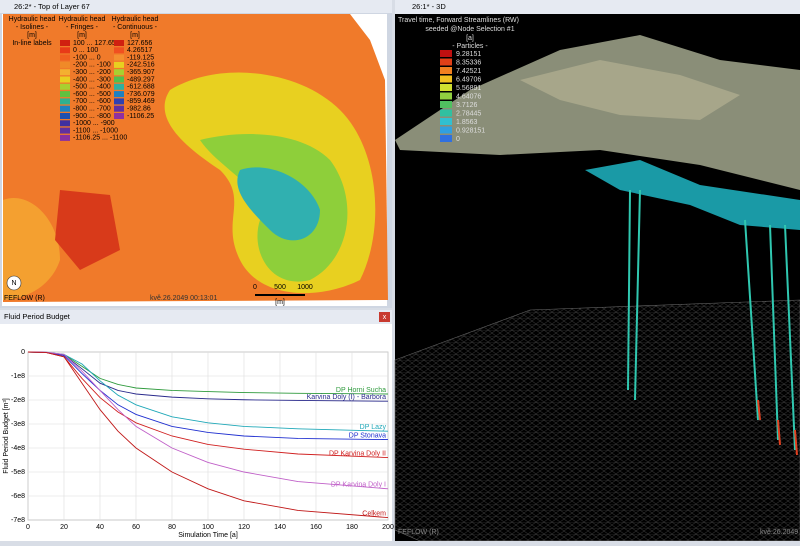 The height and width of the screenshot is (546, 800). I want to click on x-tick-label: 200, so click(388, 527).